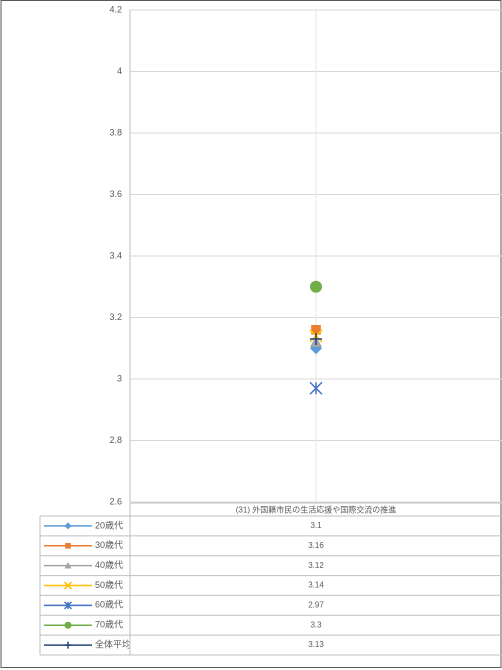  I want to click on table-value: 3.1, so click(316, 525).